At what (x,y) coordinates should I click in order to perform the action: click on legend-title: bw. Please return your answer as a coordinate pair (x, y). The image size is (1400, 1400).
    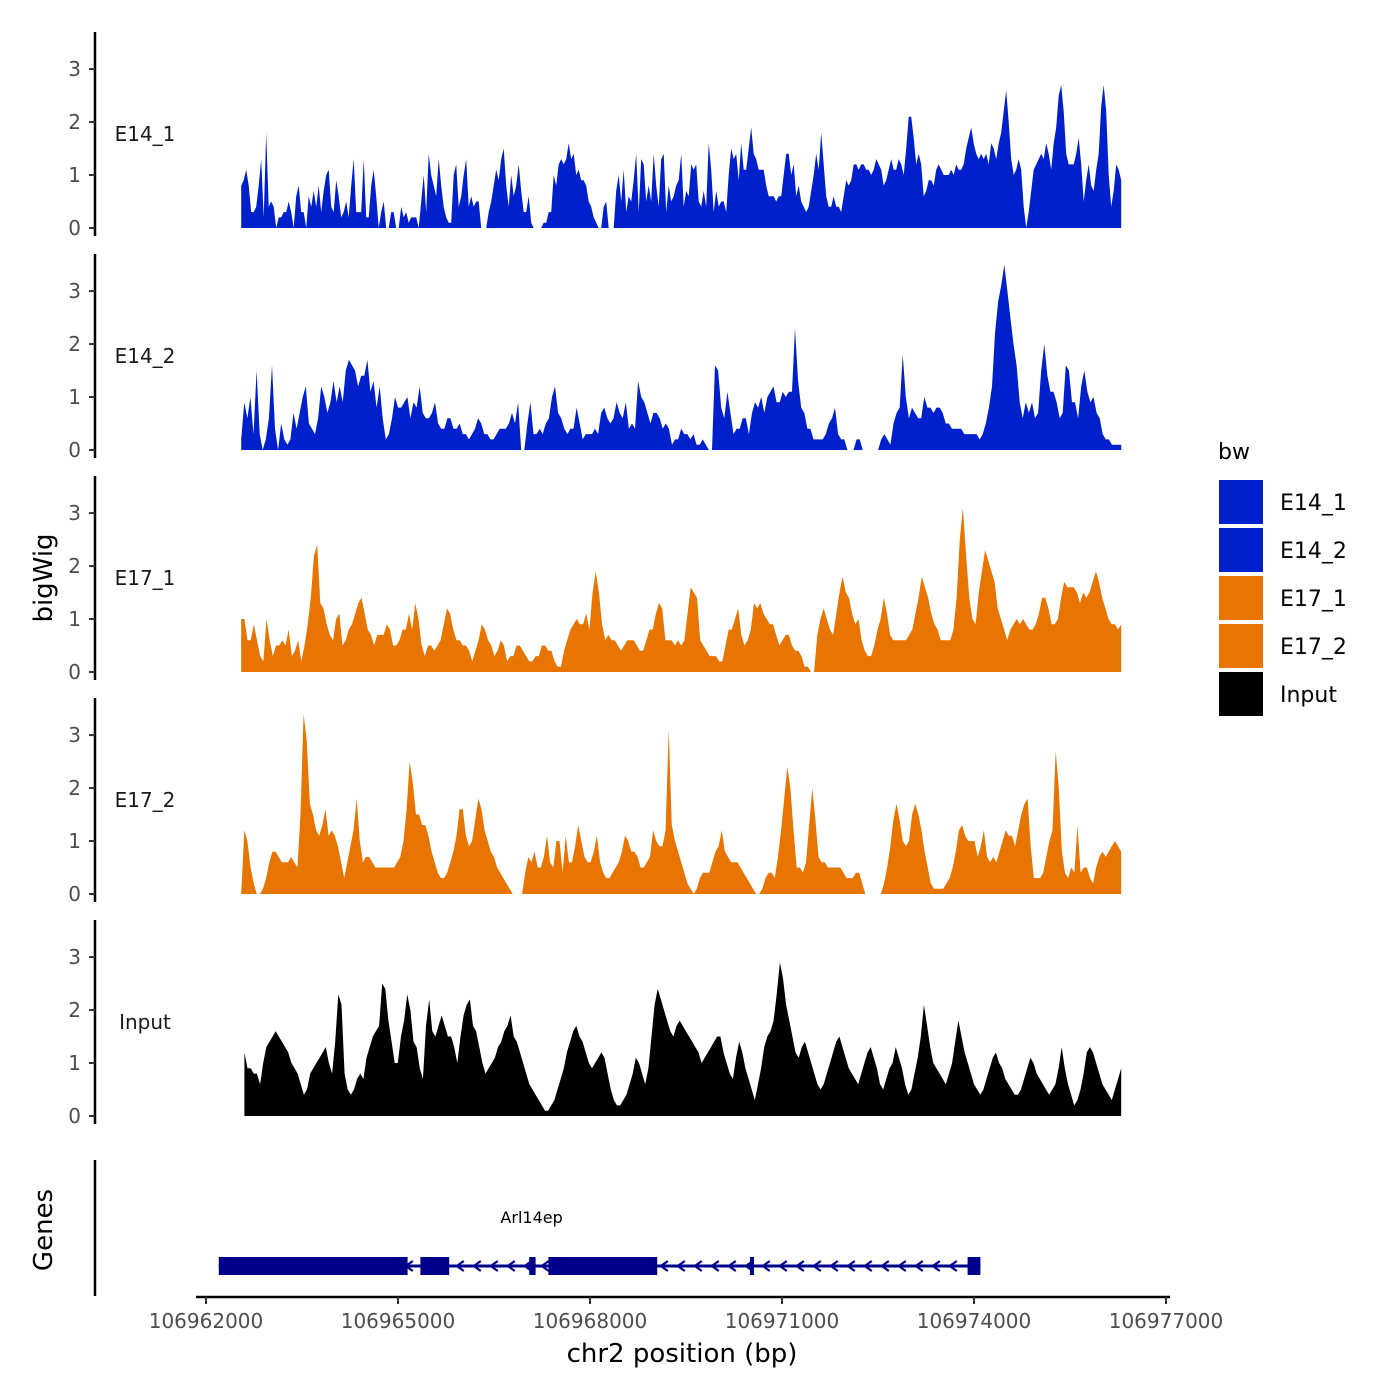
    Looking at the image, I should click on (1234, 452).